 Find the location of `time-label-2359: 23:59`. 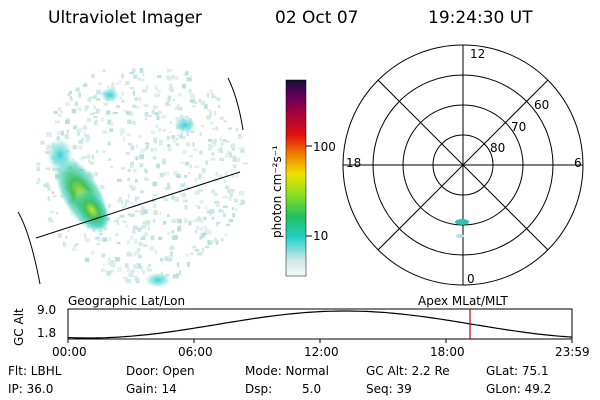

time-label-2359: 23:59 is located at coordinates (572, 352).